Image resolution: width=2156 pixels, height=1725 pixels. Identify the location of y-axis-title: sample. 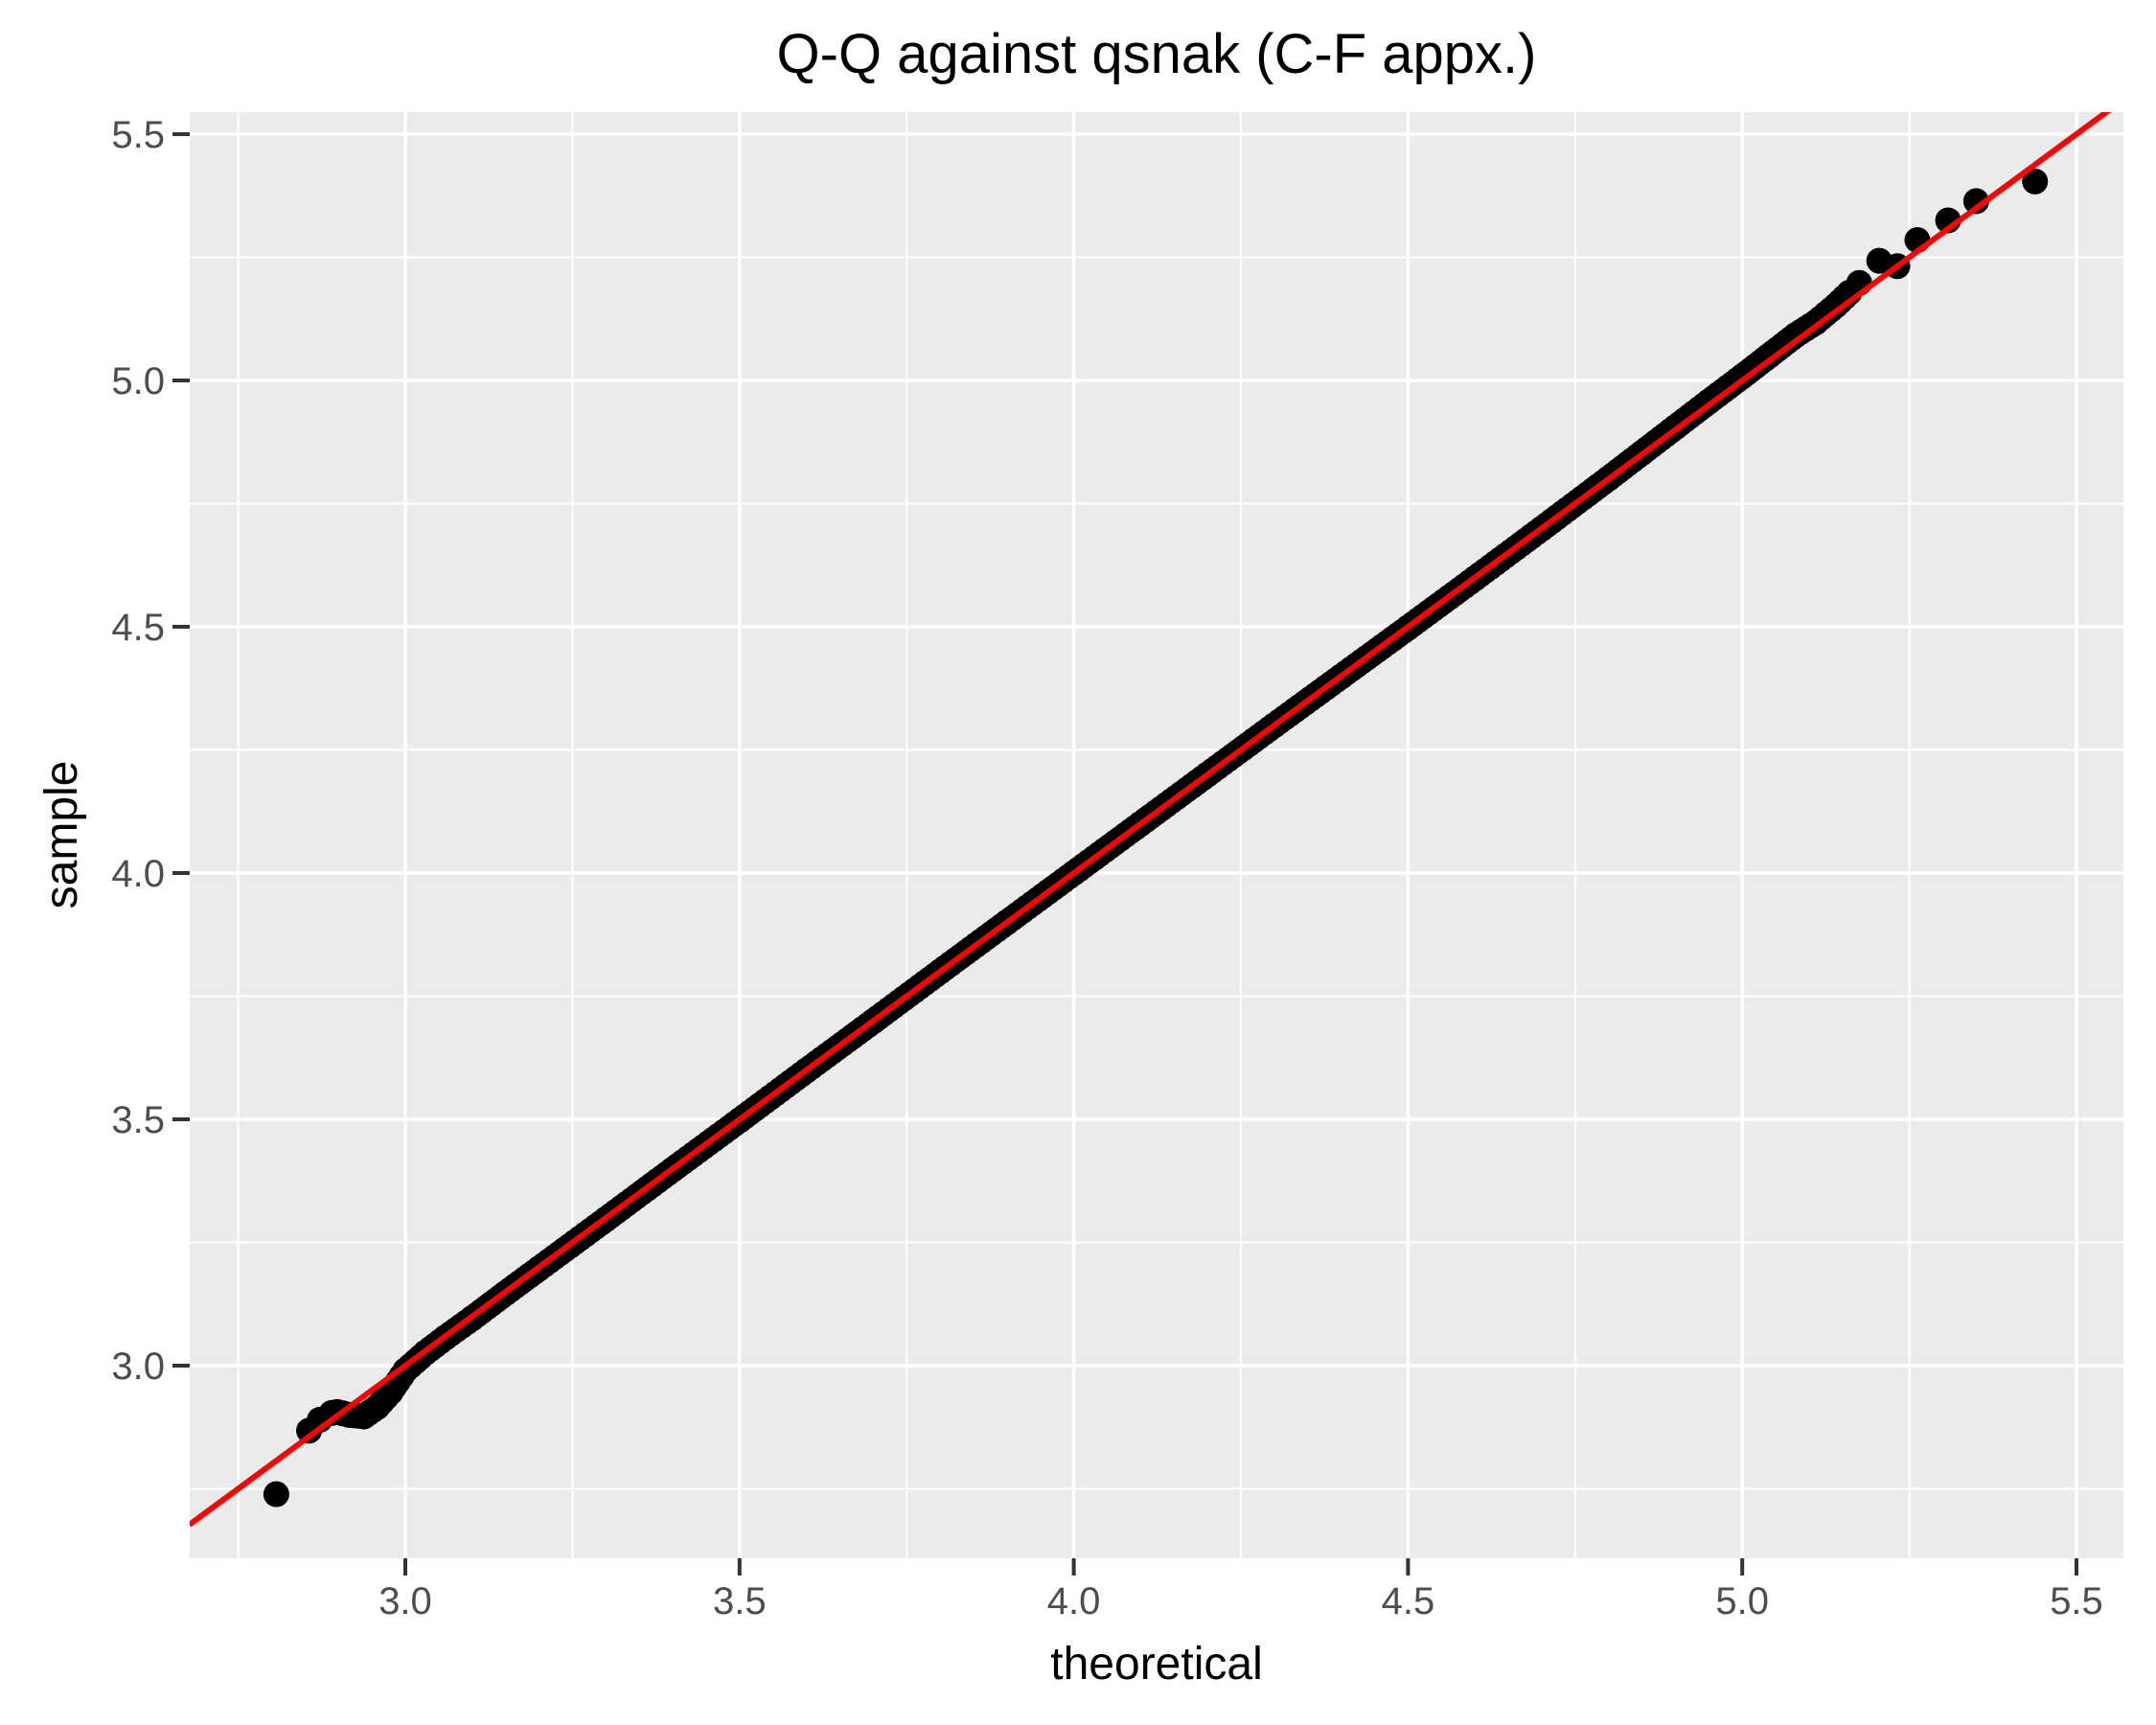
(61, 835).